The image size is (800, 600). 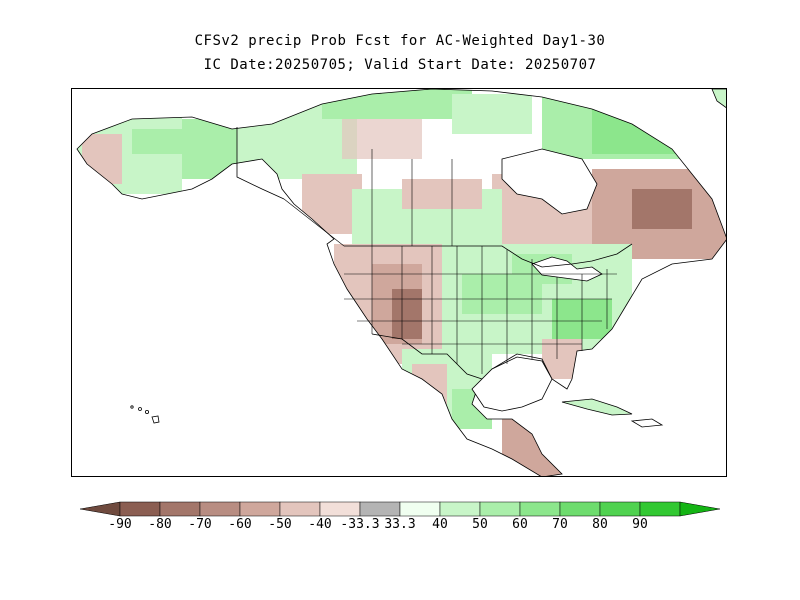 What do you see at coordinates (520, 524) in the screenshot?
I see `colorbar-tick-label: 60` at bounding box center [520, 524].